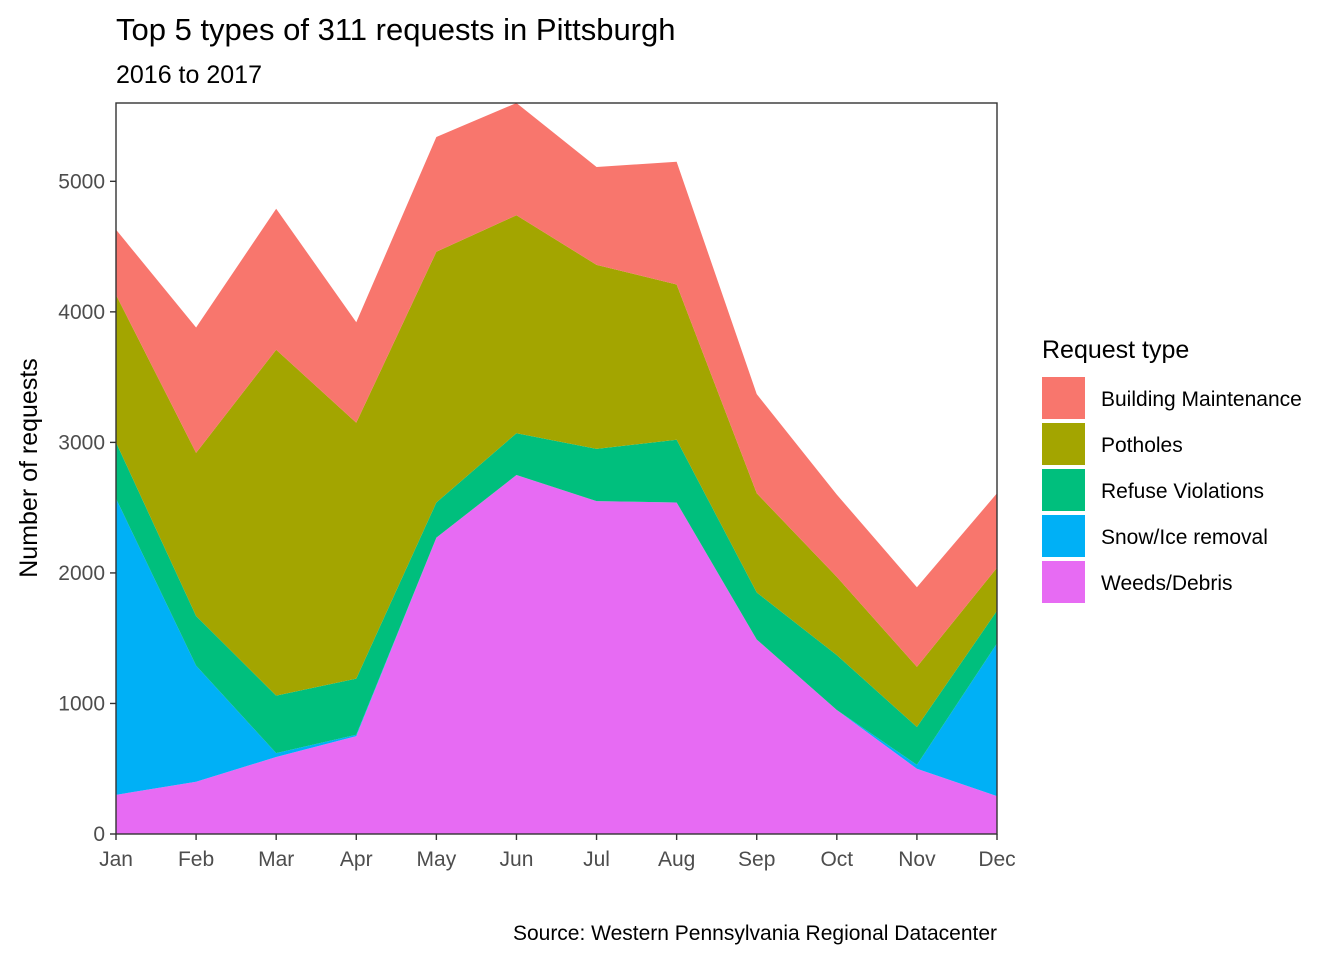  Describe the element at coordinates (557, 852) in the screenshot. I see `x-axis: Jan Feb Mar Apr May Jun Jul Aug Sep Oct Nov Dec` at that location.